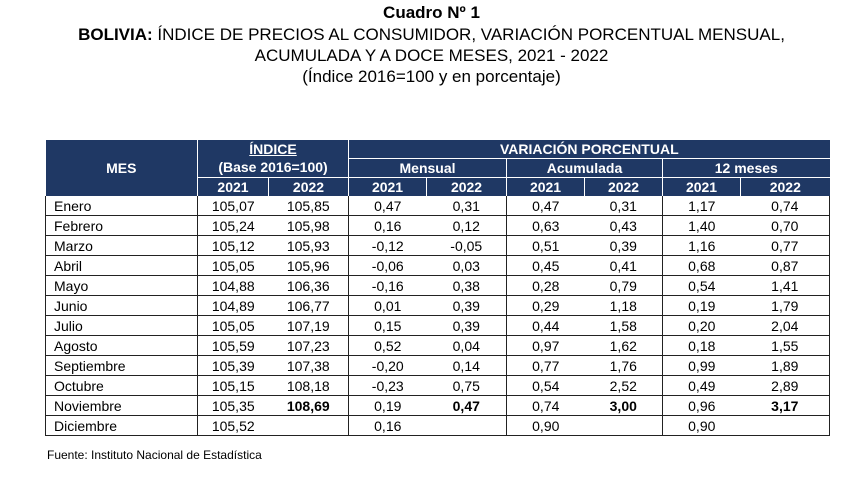 The image size is (863, 483). I want to click on cell-12-meses-2022: 2,04, so click(785, 325).